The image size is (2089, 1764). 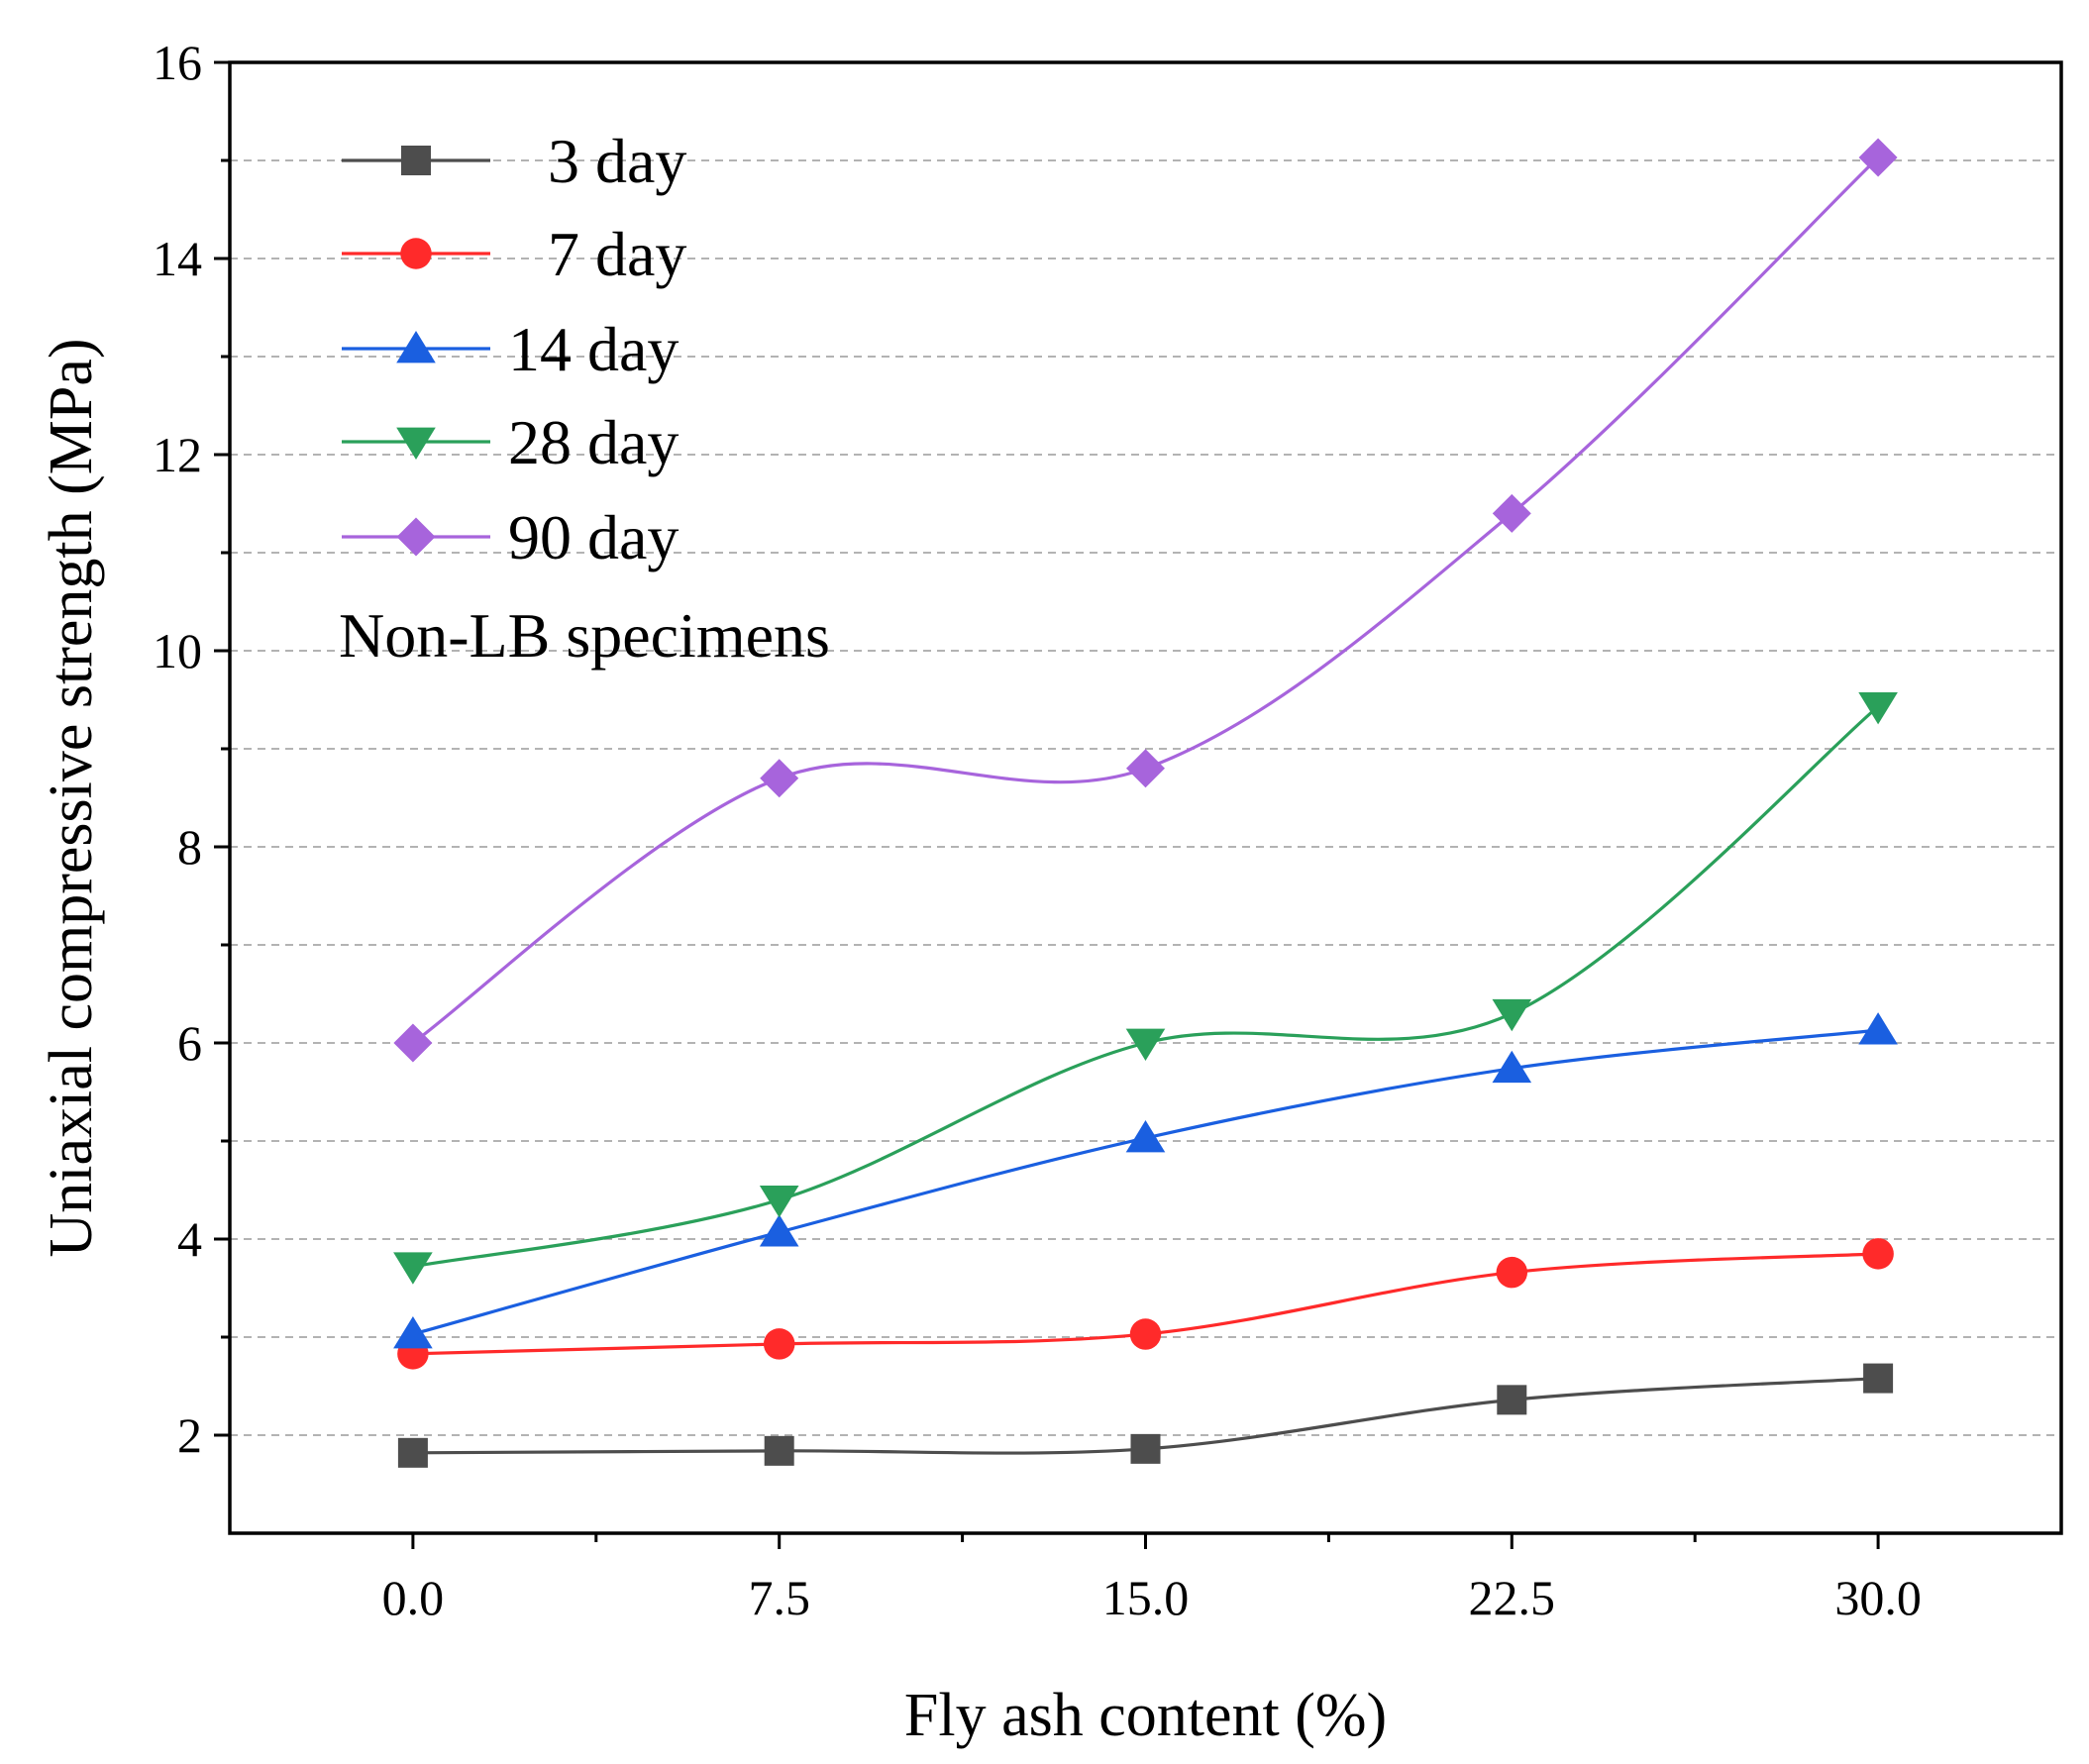 What do you see at coordinates (189, 1043) in the screenshot?
I see `y-tick-label-6: 6` at bounding box center [189, 1043].